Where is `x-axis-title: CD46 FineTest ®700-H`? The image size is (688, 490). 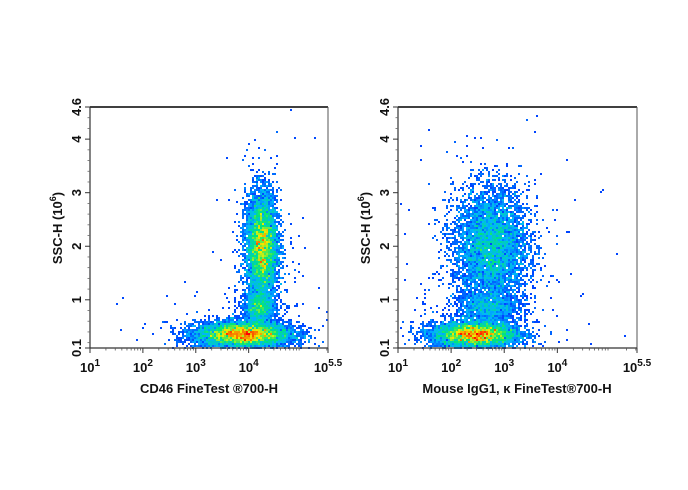
x-axis-title: CD46 FineTest ®700-H is located at coordinates (209, 388).